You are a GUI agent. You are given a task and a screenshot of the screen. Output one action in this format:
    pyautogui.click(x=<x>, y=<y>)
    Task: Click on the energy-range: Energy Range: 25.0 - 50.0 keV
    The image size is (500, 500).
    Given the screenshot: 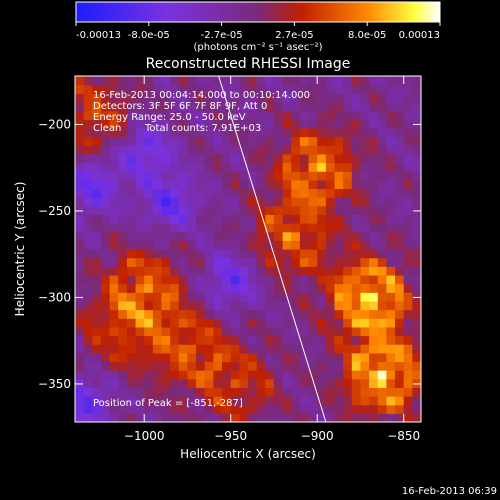 What is the action you would take?
    pyautogui.click(x=169, y=117)
    